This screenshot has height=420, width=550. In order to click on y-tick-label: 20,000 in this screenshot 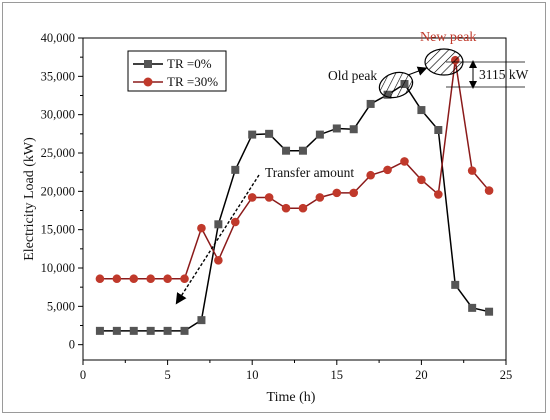, I will do `click(58, 191)`.